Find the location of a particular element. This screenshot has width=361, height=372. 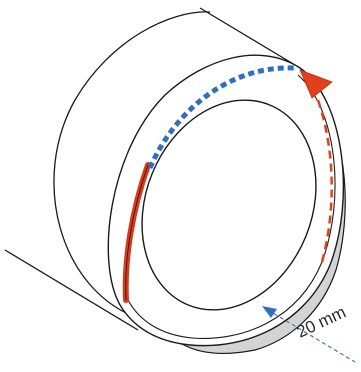

tape-path-red-dashed is located at coordinates (324, 181).